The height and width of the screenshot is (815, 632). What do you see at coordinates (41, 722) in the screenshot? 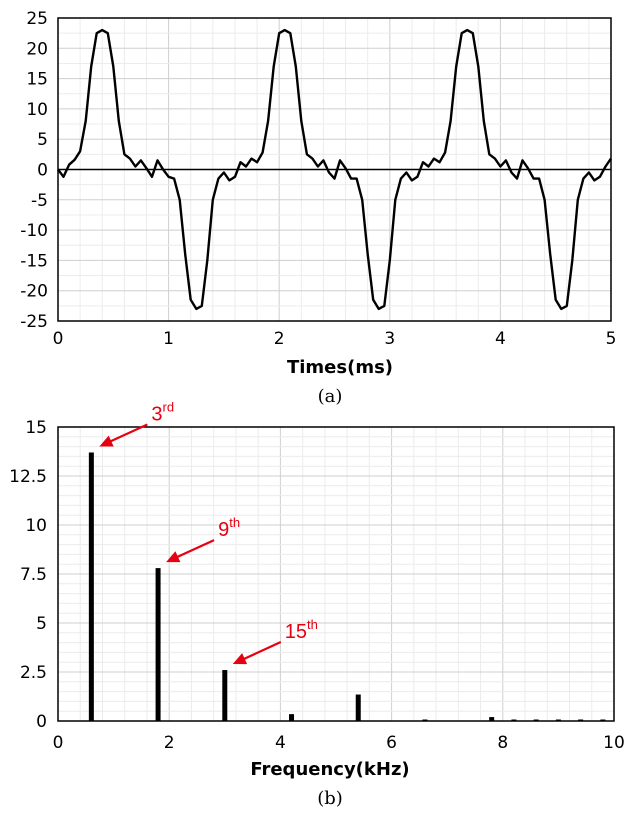
I see `panel-b-y-tick-label: 0` at bounding box center [41, 722].